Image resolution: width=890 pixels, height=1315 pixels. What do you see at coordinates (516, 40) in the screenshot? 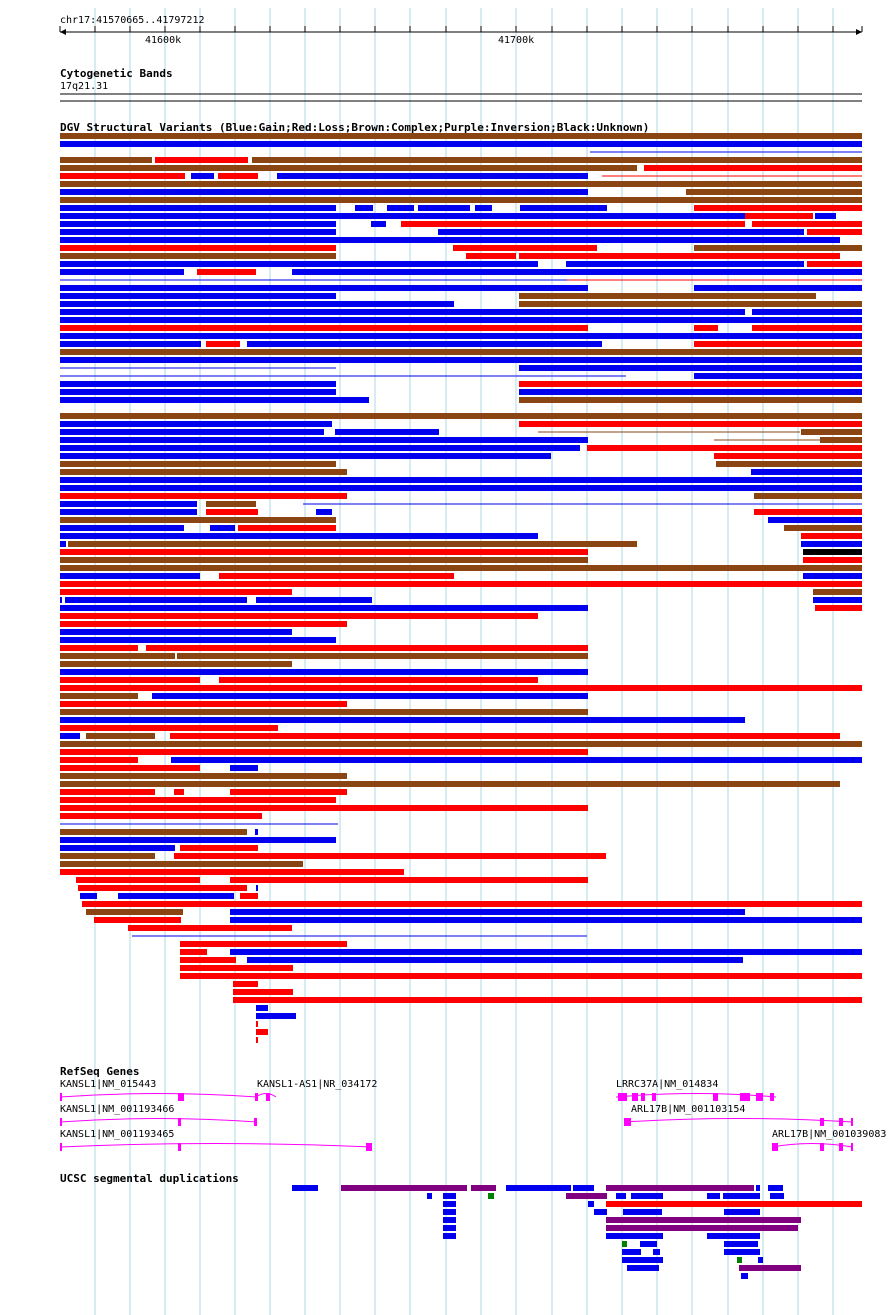
I see `ruler-tick-label: 41700k` at bounding box center [516, 40].